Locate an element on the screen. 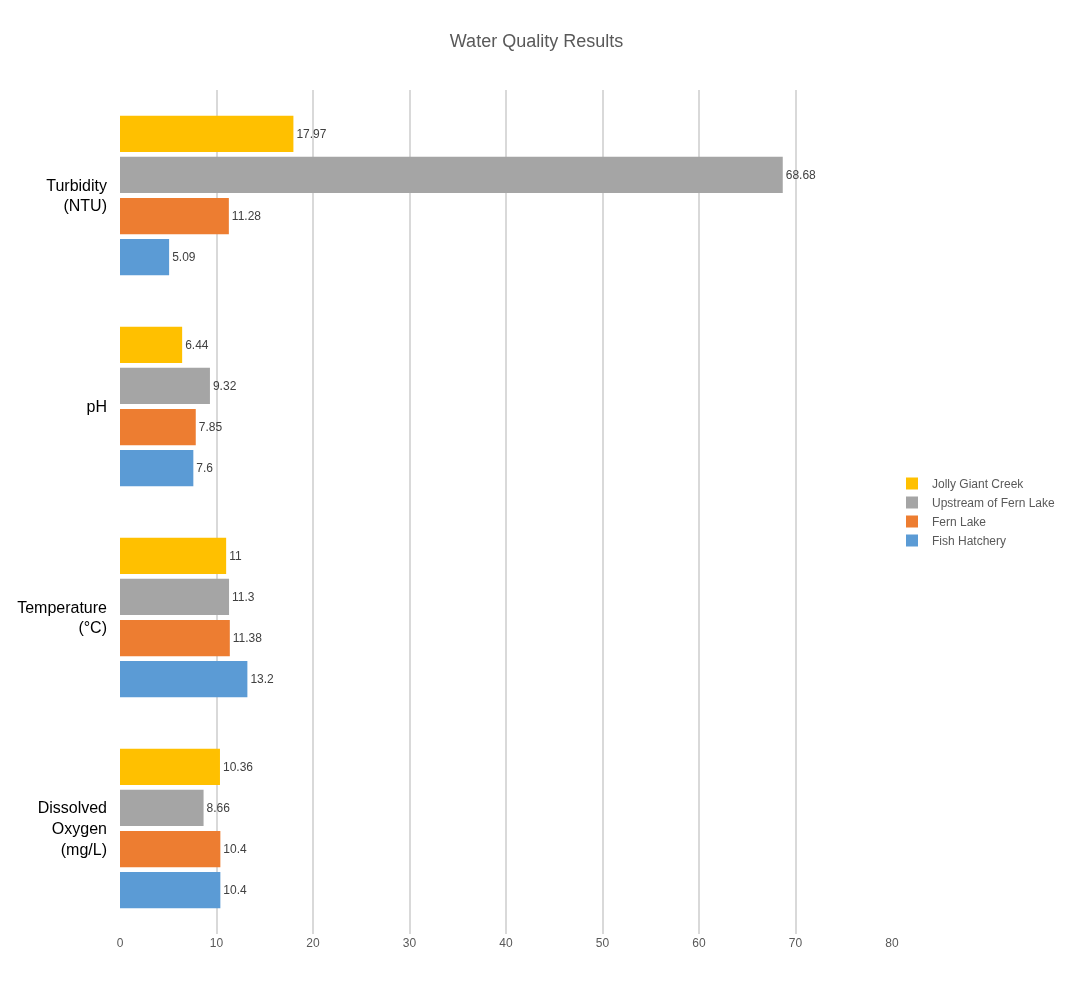 This screenshot has width=1073, height=984. data-label: 11.38 is located at coordinates (247, 638).